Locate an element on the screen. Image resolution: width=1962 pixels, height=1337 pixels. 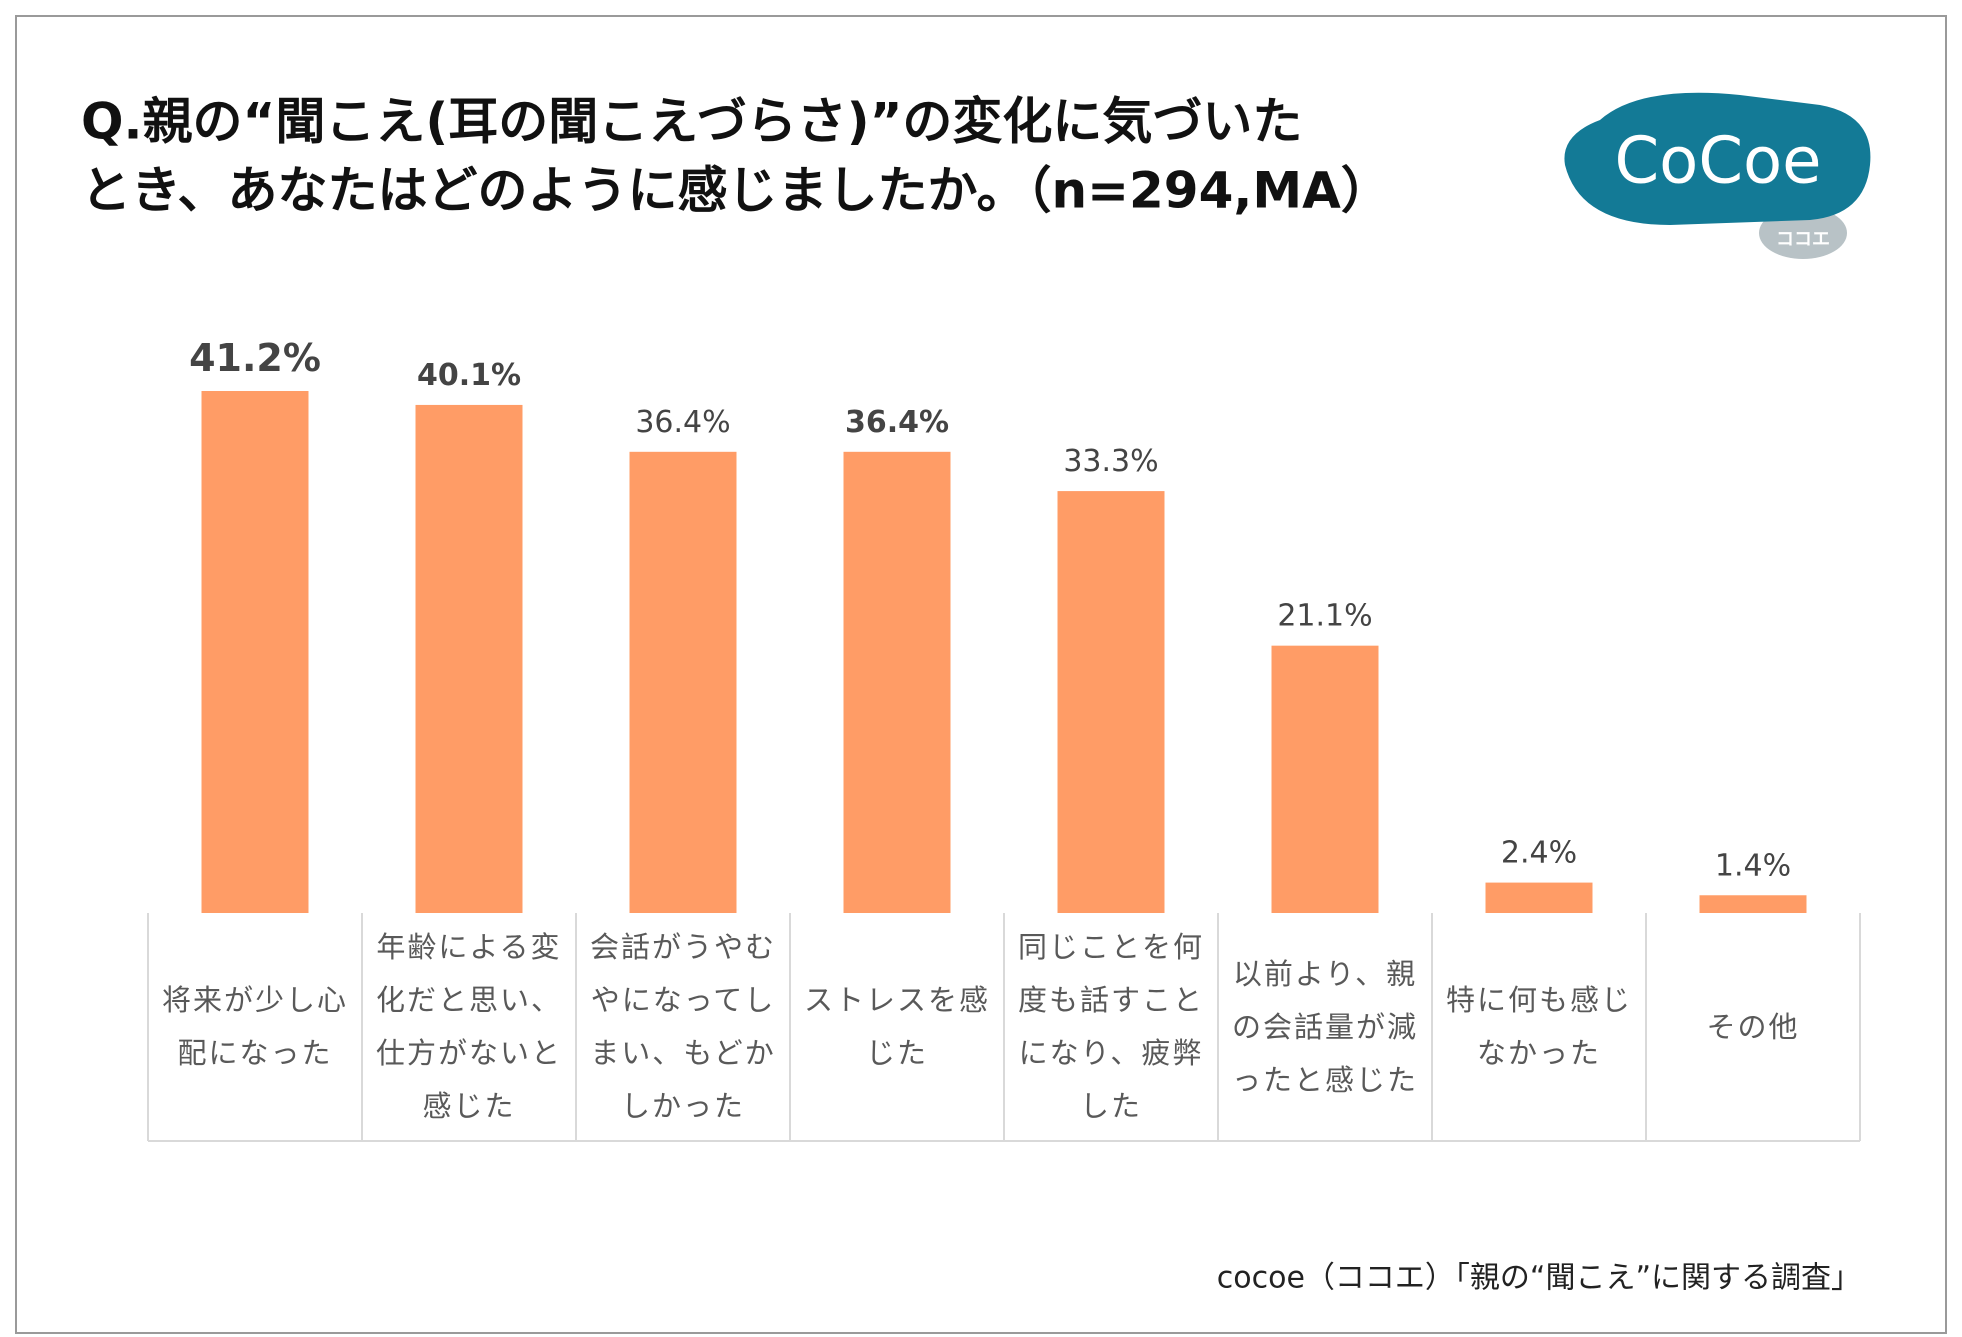
chart-title: とき、あなたはどのように感じましたか。（n=294,MA） is located at coordinates (736, 191).